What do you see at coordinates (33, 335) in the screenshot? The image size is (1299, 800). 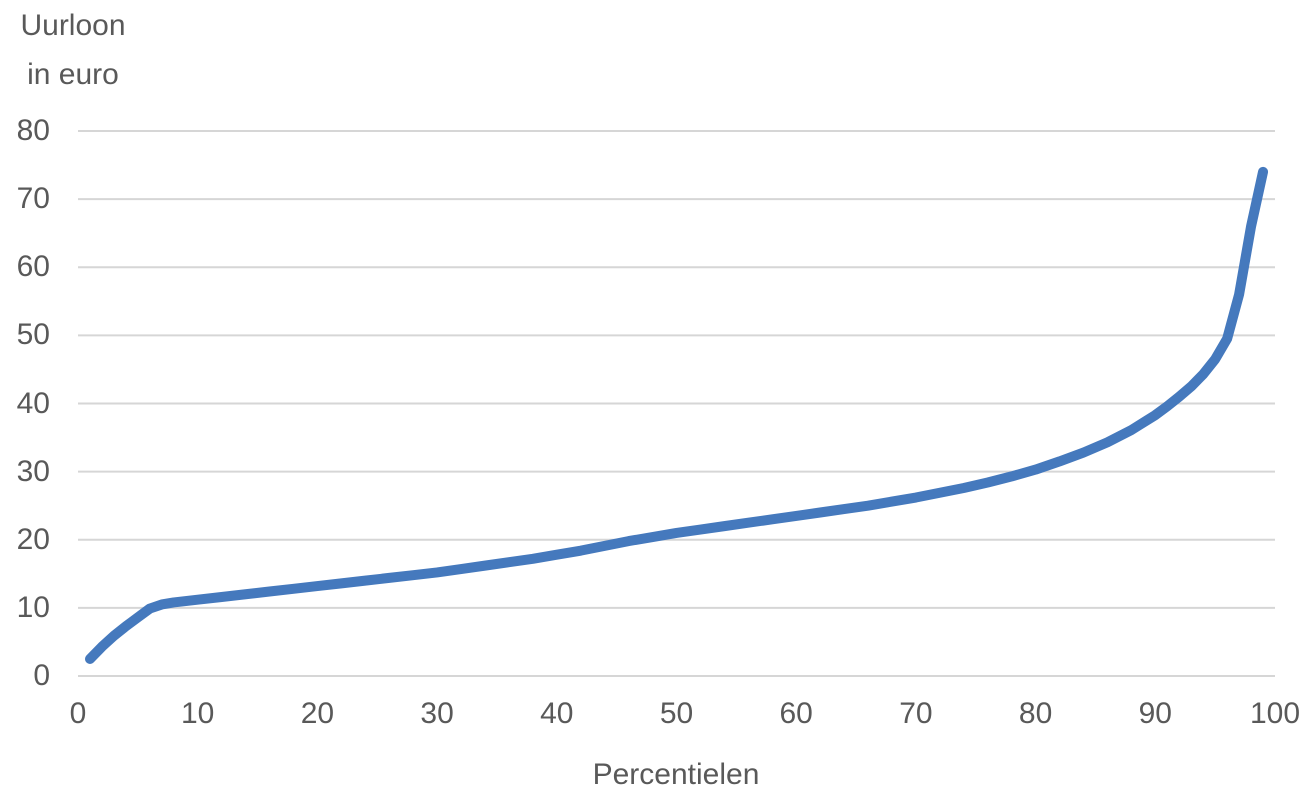 I see `y-tick-label: 50` at bounding box center [33, 335].